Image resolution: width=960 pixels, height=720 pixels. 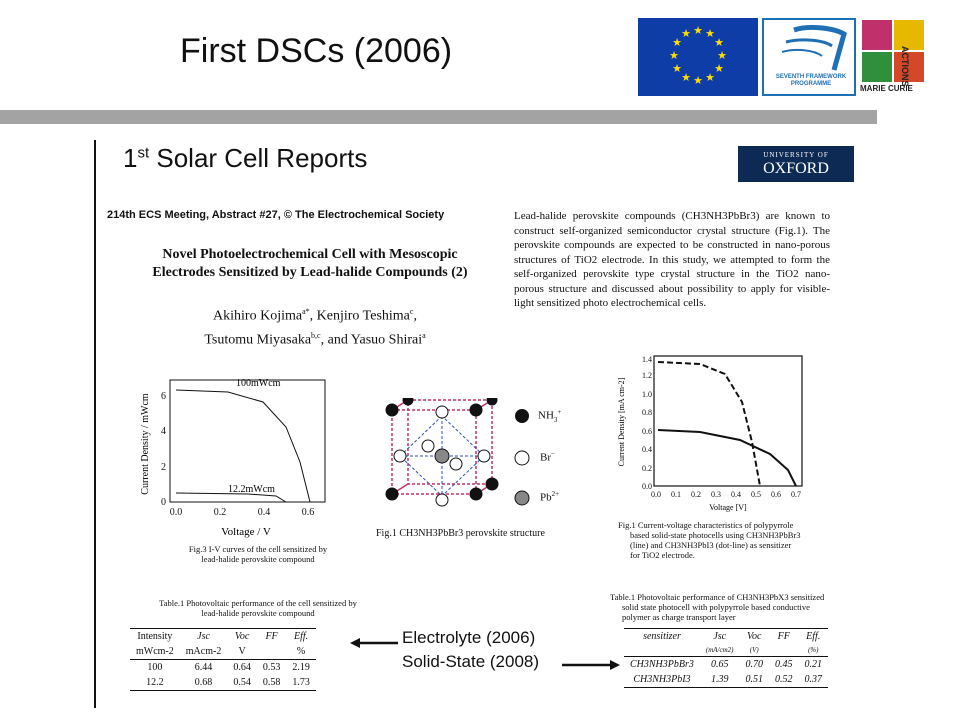 What do you see at coordinates (550, 416) in the screenshot?
I see `legend-nh3: NH3+` at bounding box center [550, 416].